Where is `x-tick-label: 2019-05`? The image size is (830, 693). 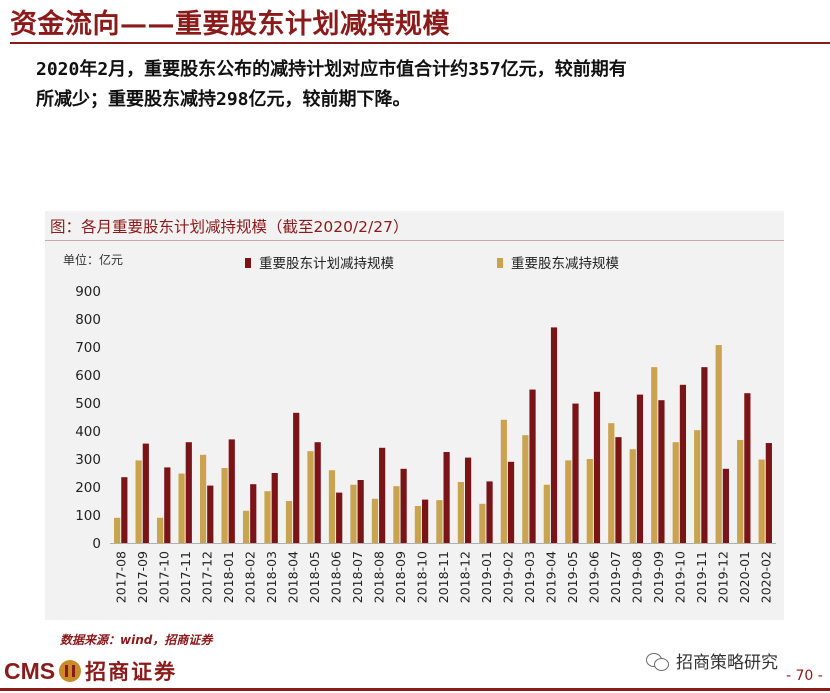
x-tick-label: 2019-05 is located at coordinates (572, 577).